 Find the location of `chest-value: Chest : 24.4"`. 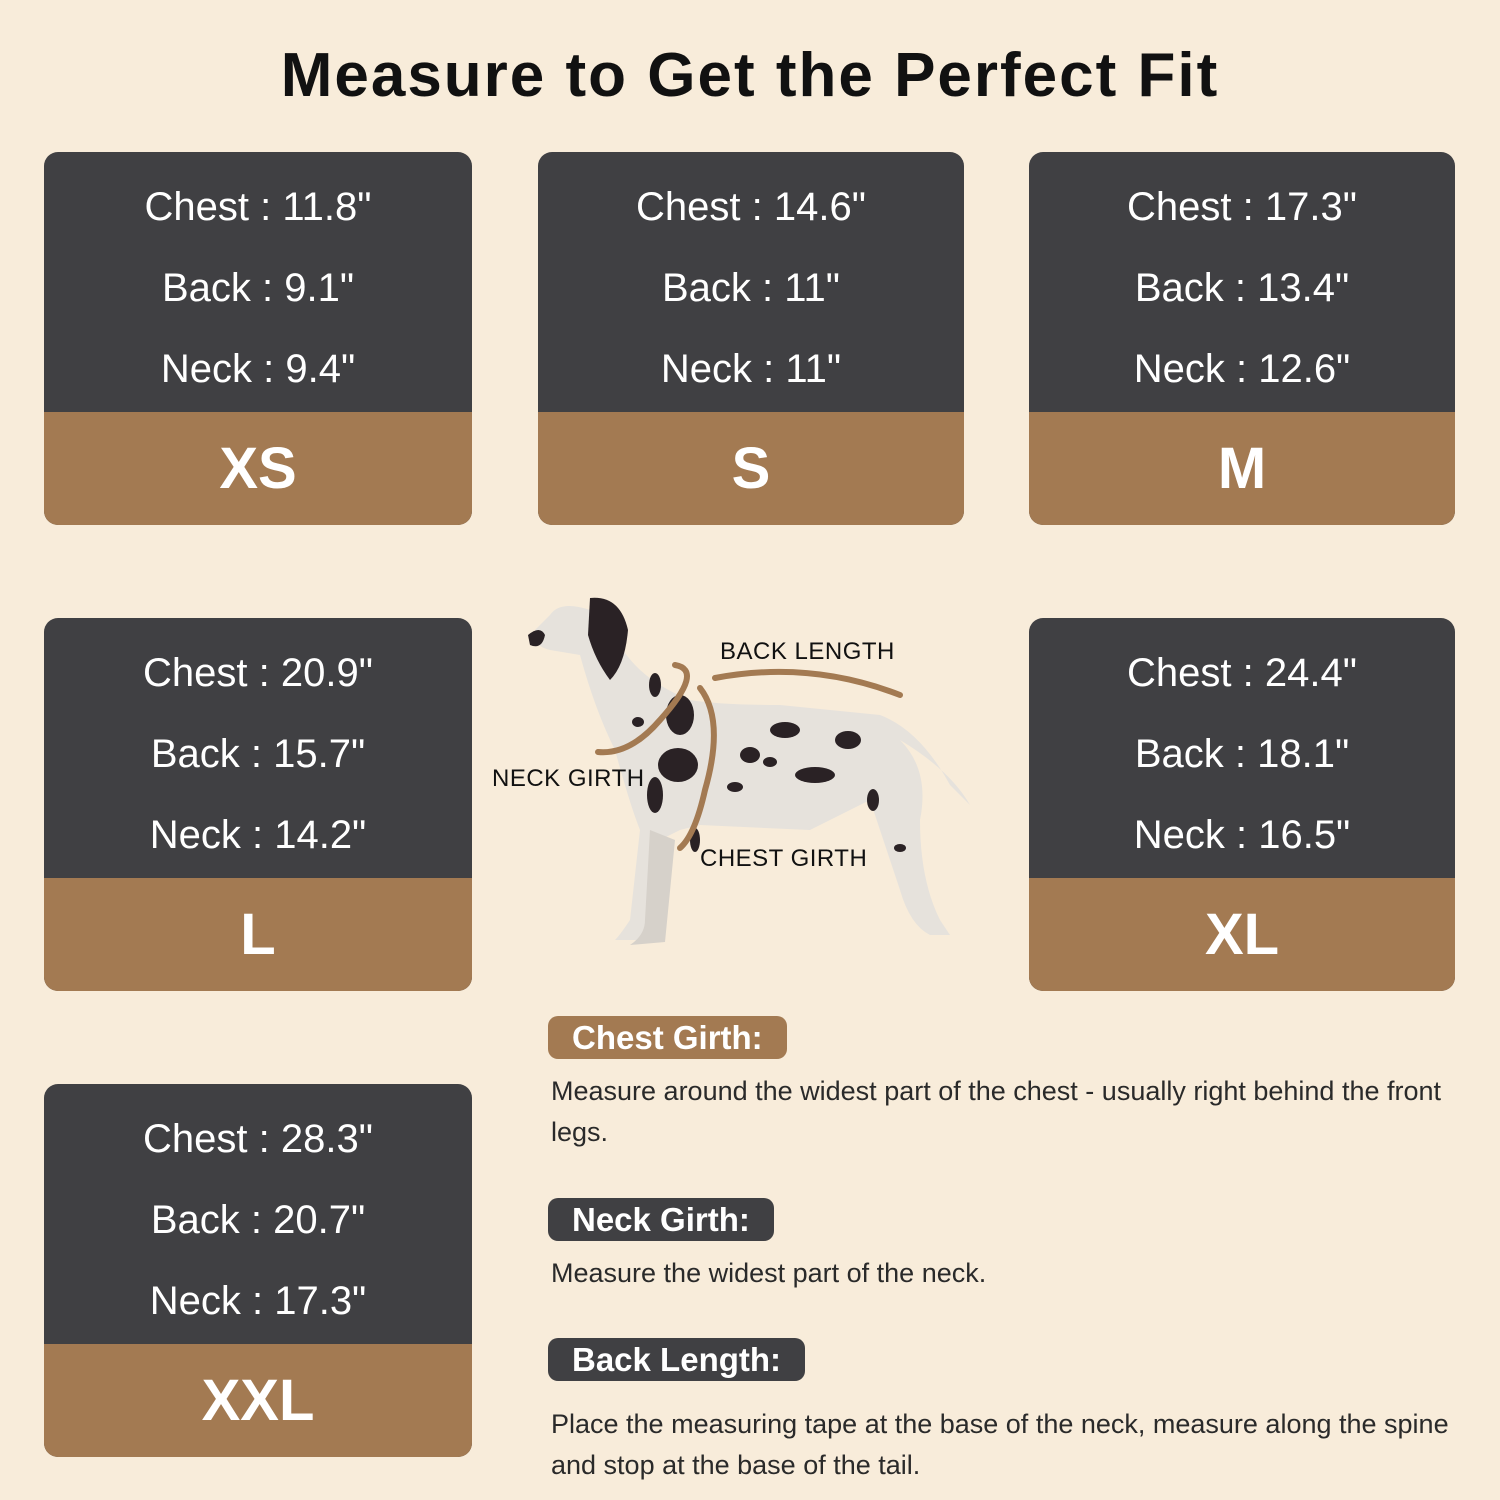

chest-value: Chest : 24.4" is located at coordinates (1242, 673).